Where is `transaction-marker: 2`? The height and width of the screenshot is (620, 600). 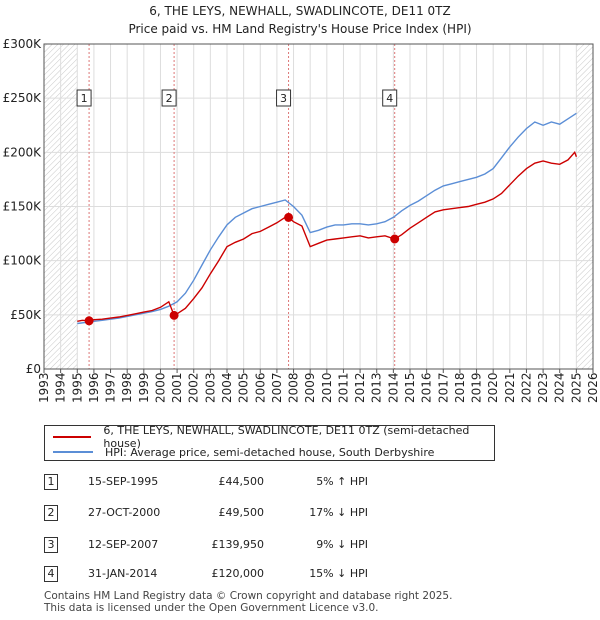
transaction-marker: 2 is located at coordinates (51, 513).